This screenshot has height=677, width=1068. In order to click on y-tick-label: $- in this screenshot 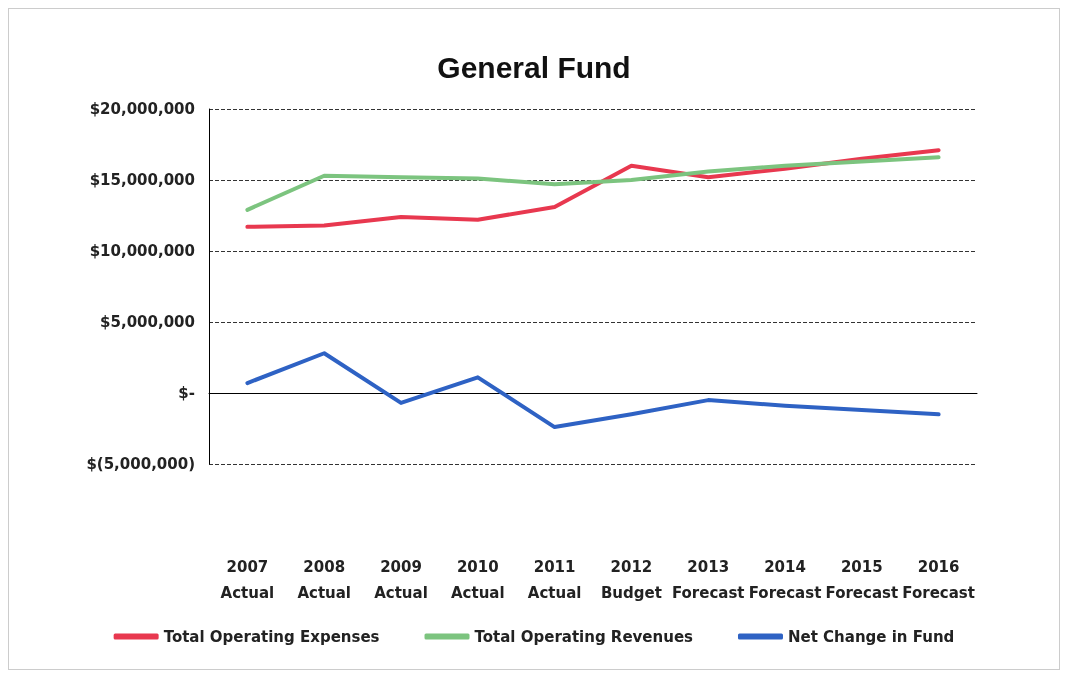, I will do `click(186, 393)`.